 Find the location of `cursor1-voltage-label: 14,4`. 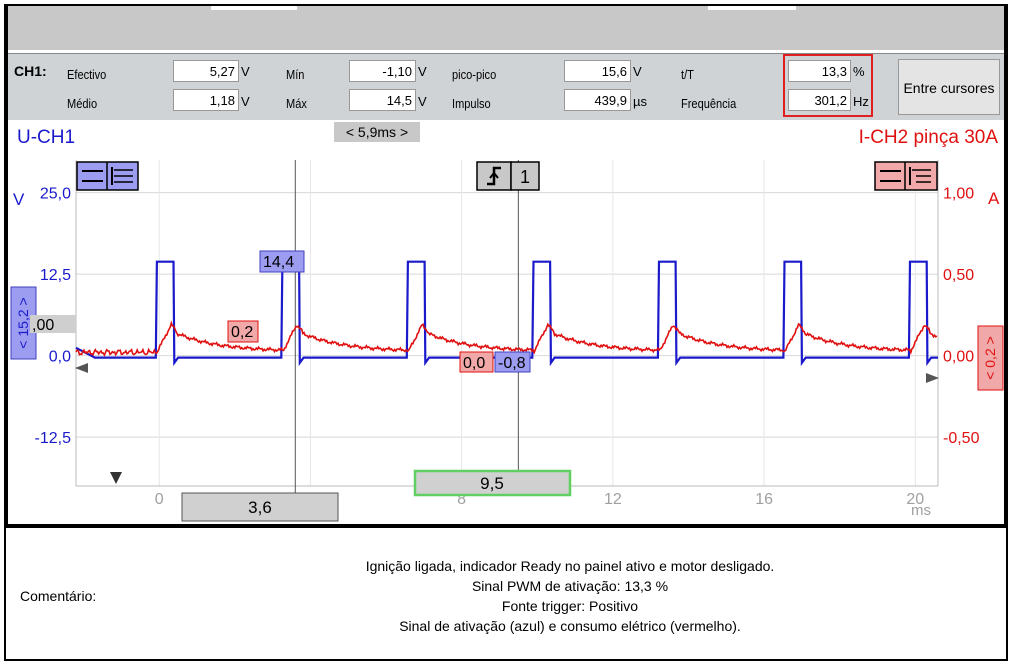

cursor1-voltage-label: 14,4 is located at coordinates (278, 262).